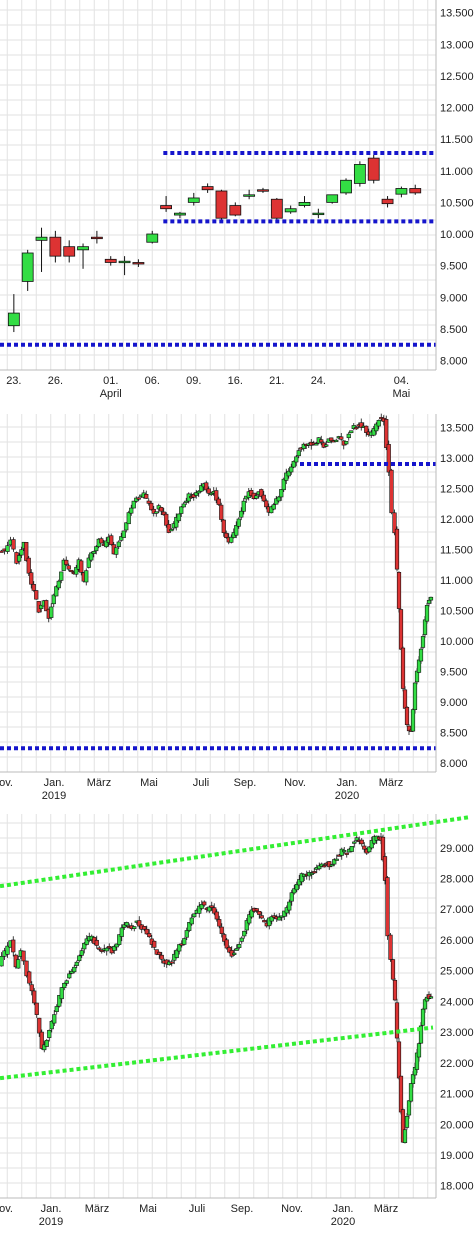 This screenshot has height=1250, width=475. What do you see at coordinates (454, 298) in the screenshot?
I see `y-tick-label: 9.000` at bounding box center [454, 298].